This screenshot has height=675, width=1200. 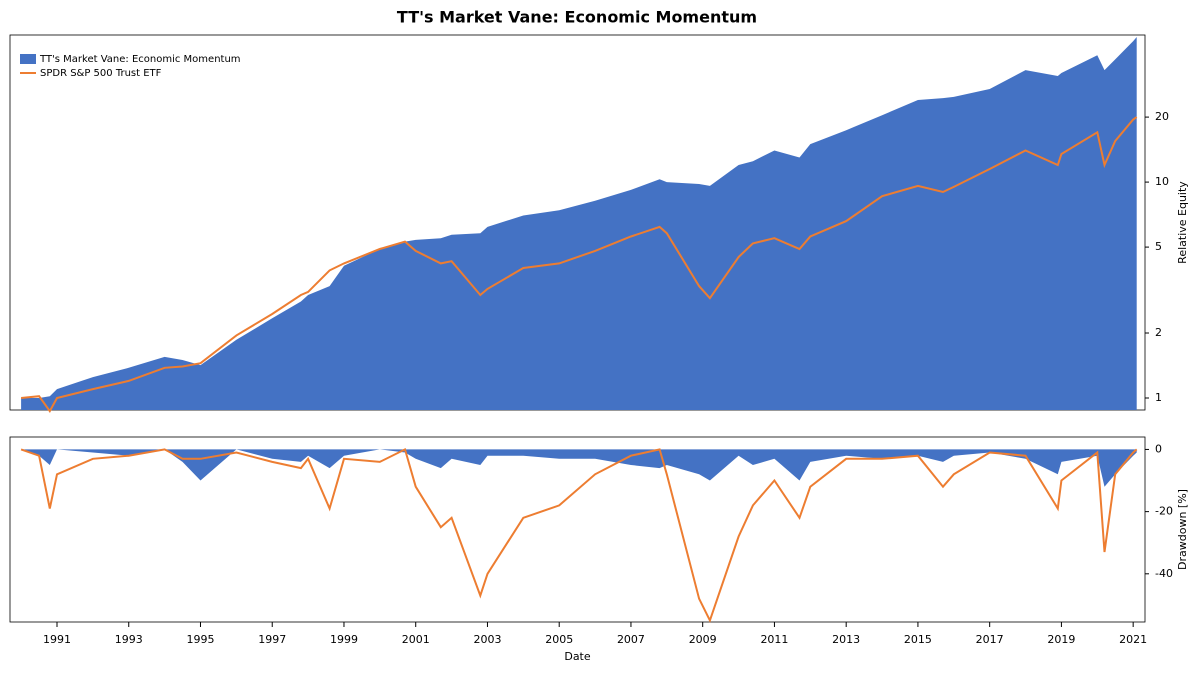 I want to click on x-tick-label: 2011, so click(x=774, y=639).